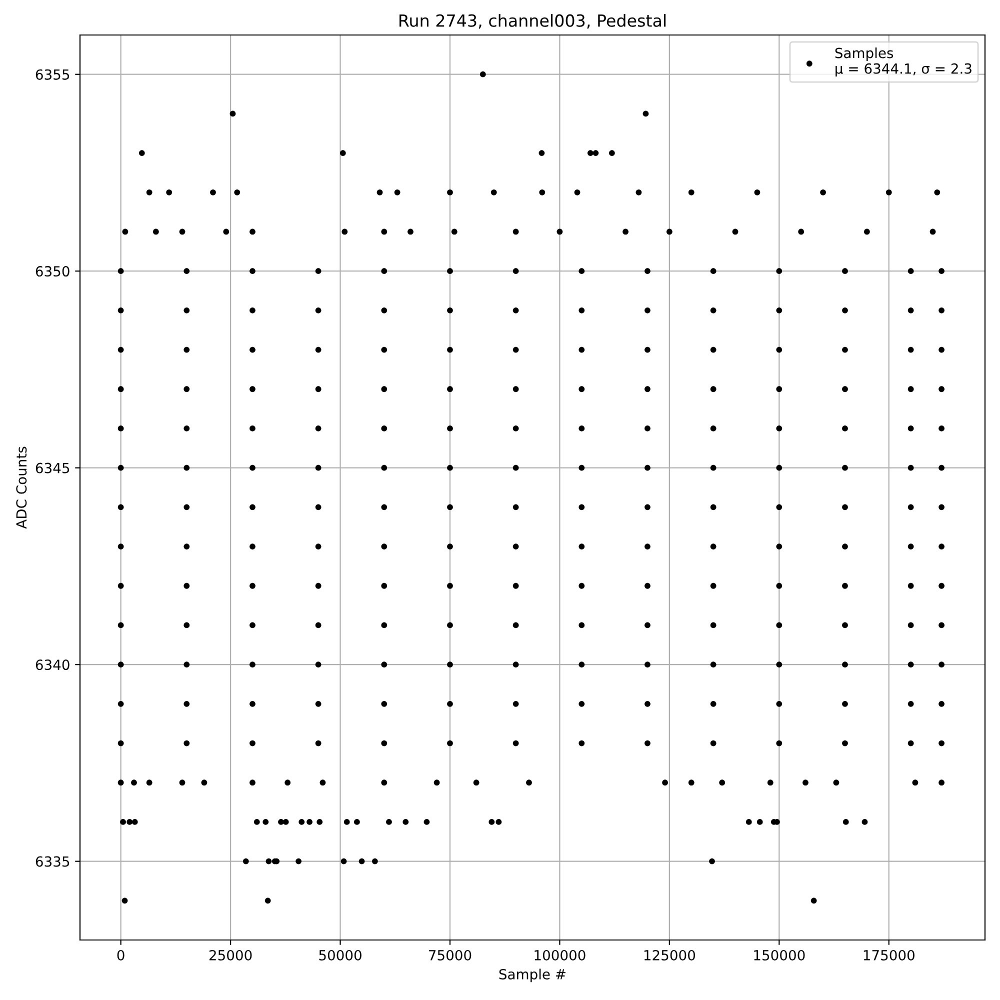 The image size is (1000, 1000). Describe the element at coordinates (53, 271) in the screenshot. I see `y-tick-label: 6350` at that location.